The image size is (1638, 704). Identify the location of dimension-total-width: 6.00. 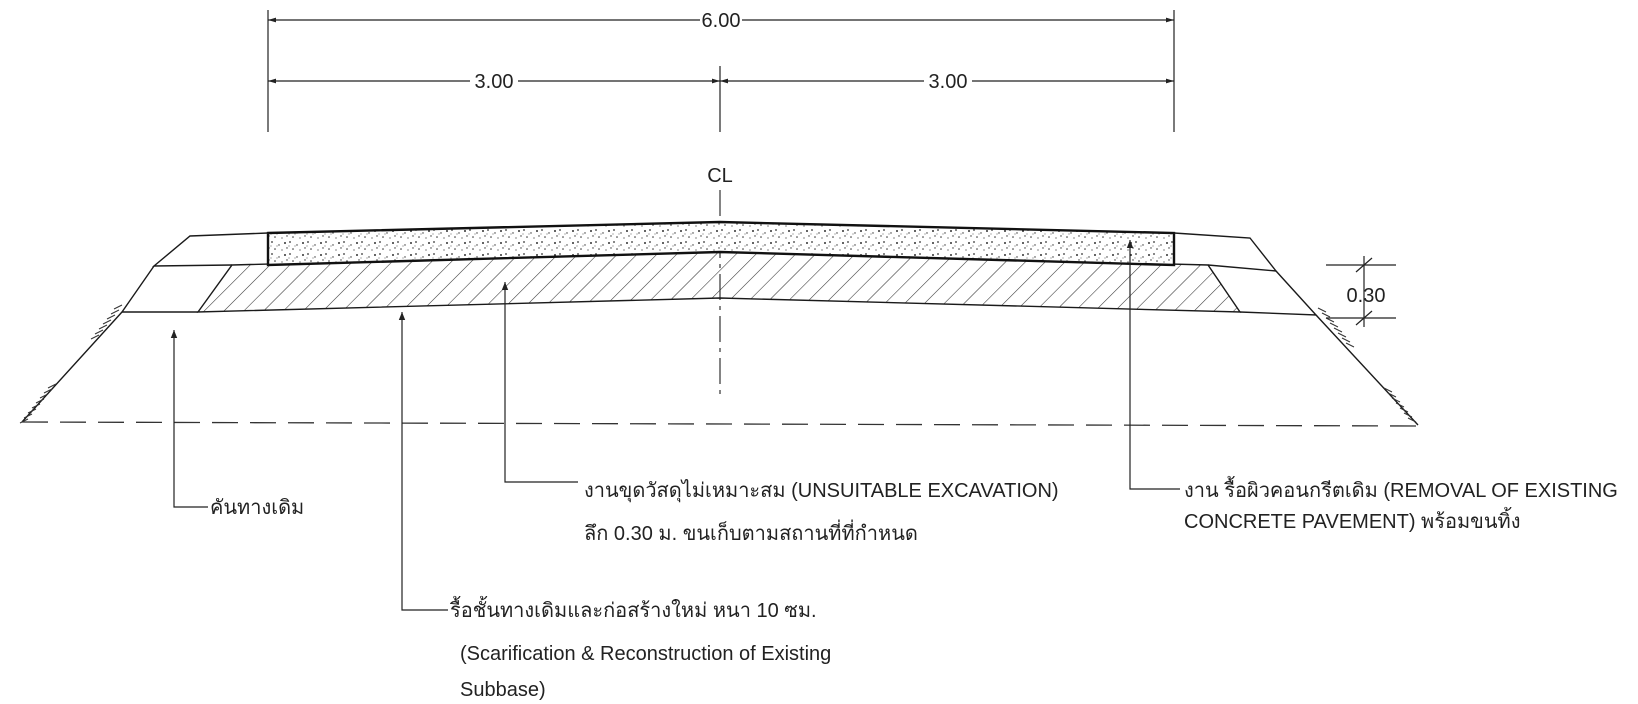
(721, 21).